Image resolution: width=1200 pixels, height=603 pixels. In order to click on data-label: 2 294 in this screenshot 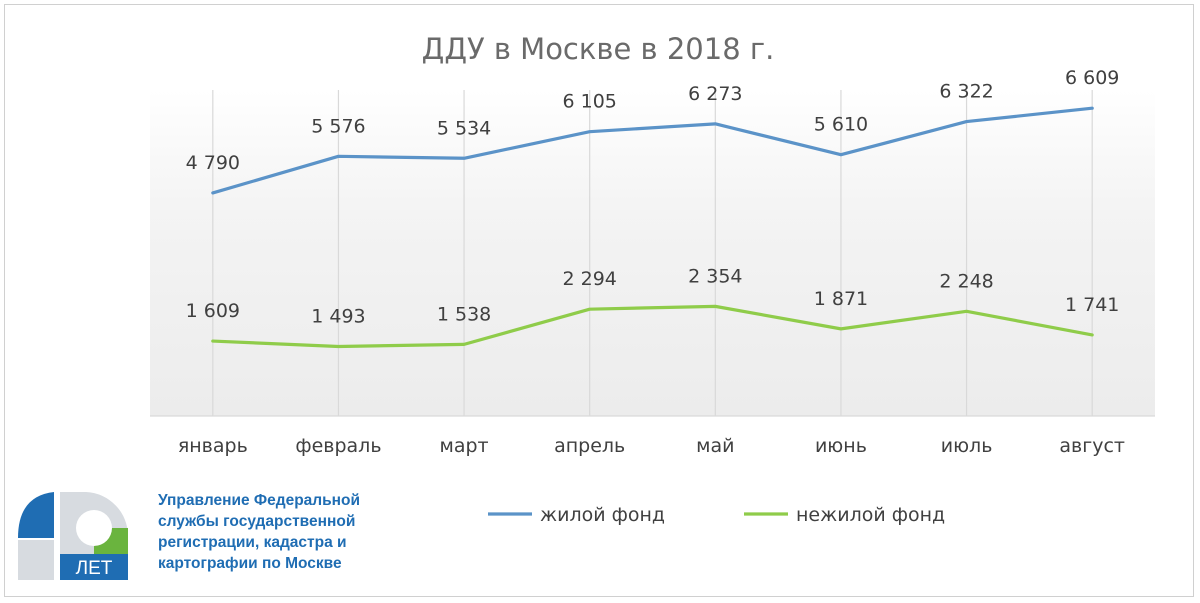, I will do `click(589, 279)`.